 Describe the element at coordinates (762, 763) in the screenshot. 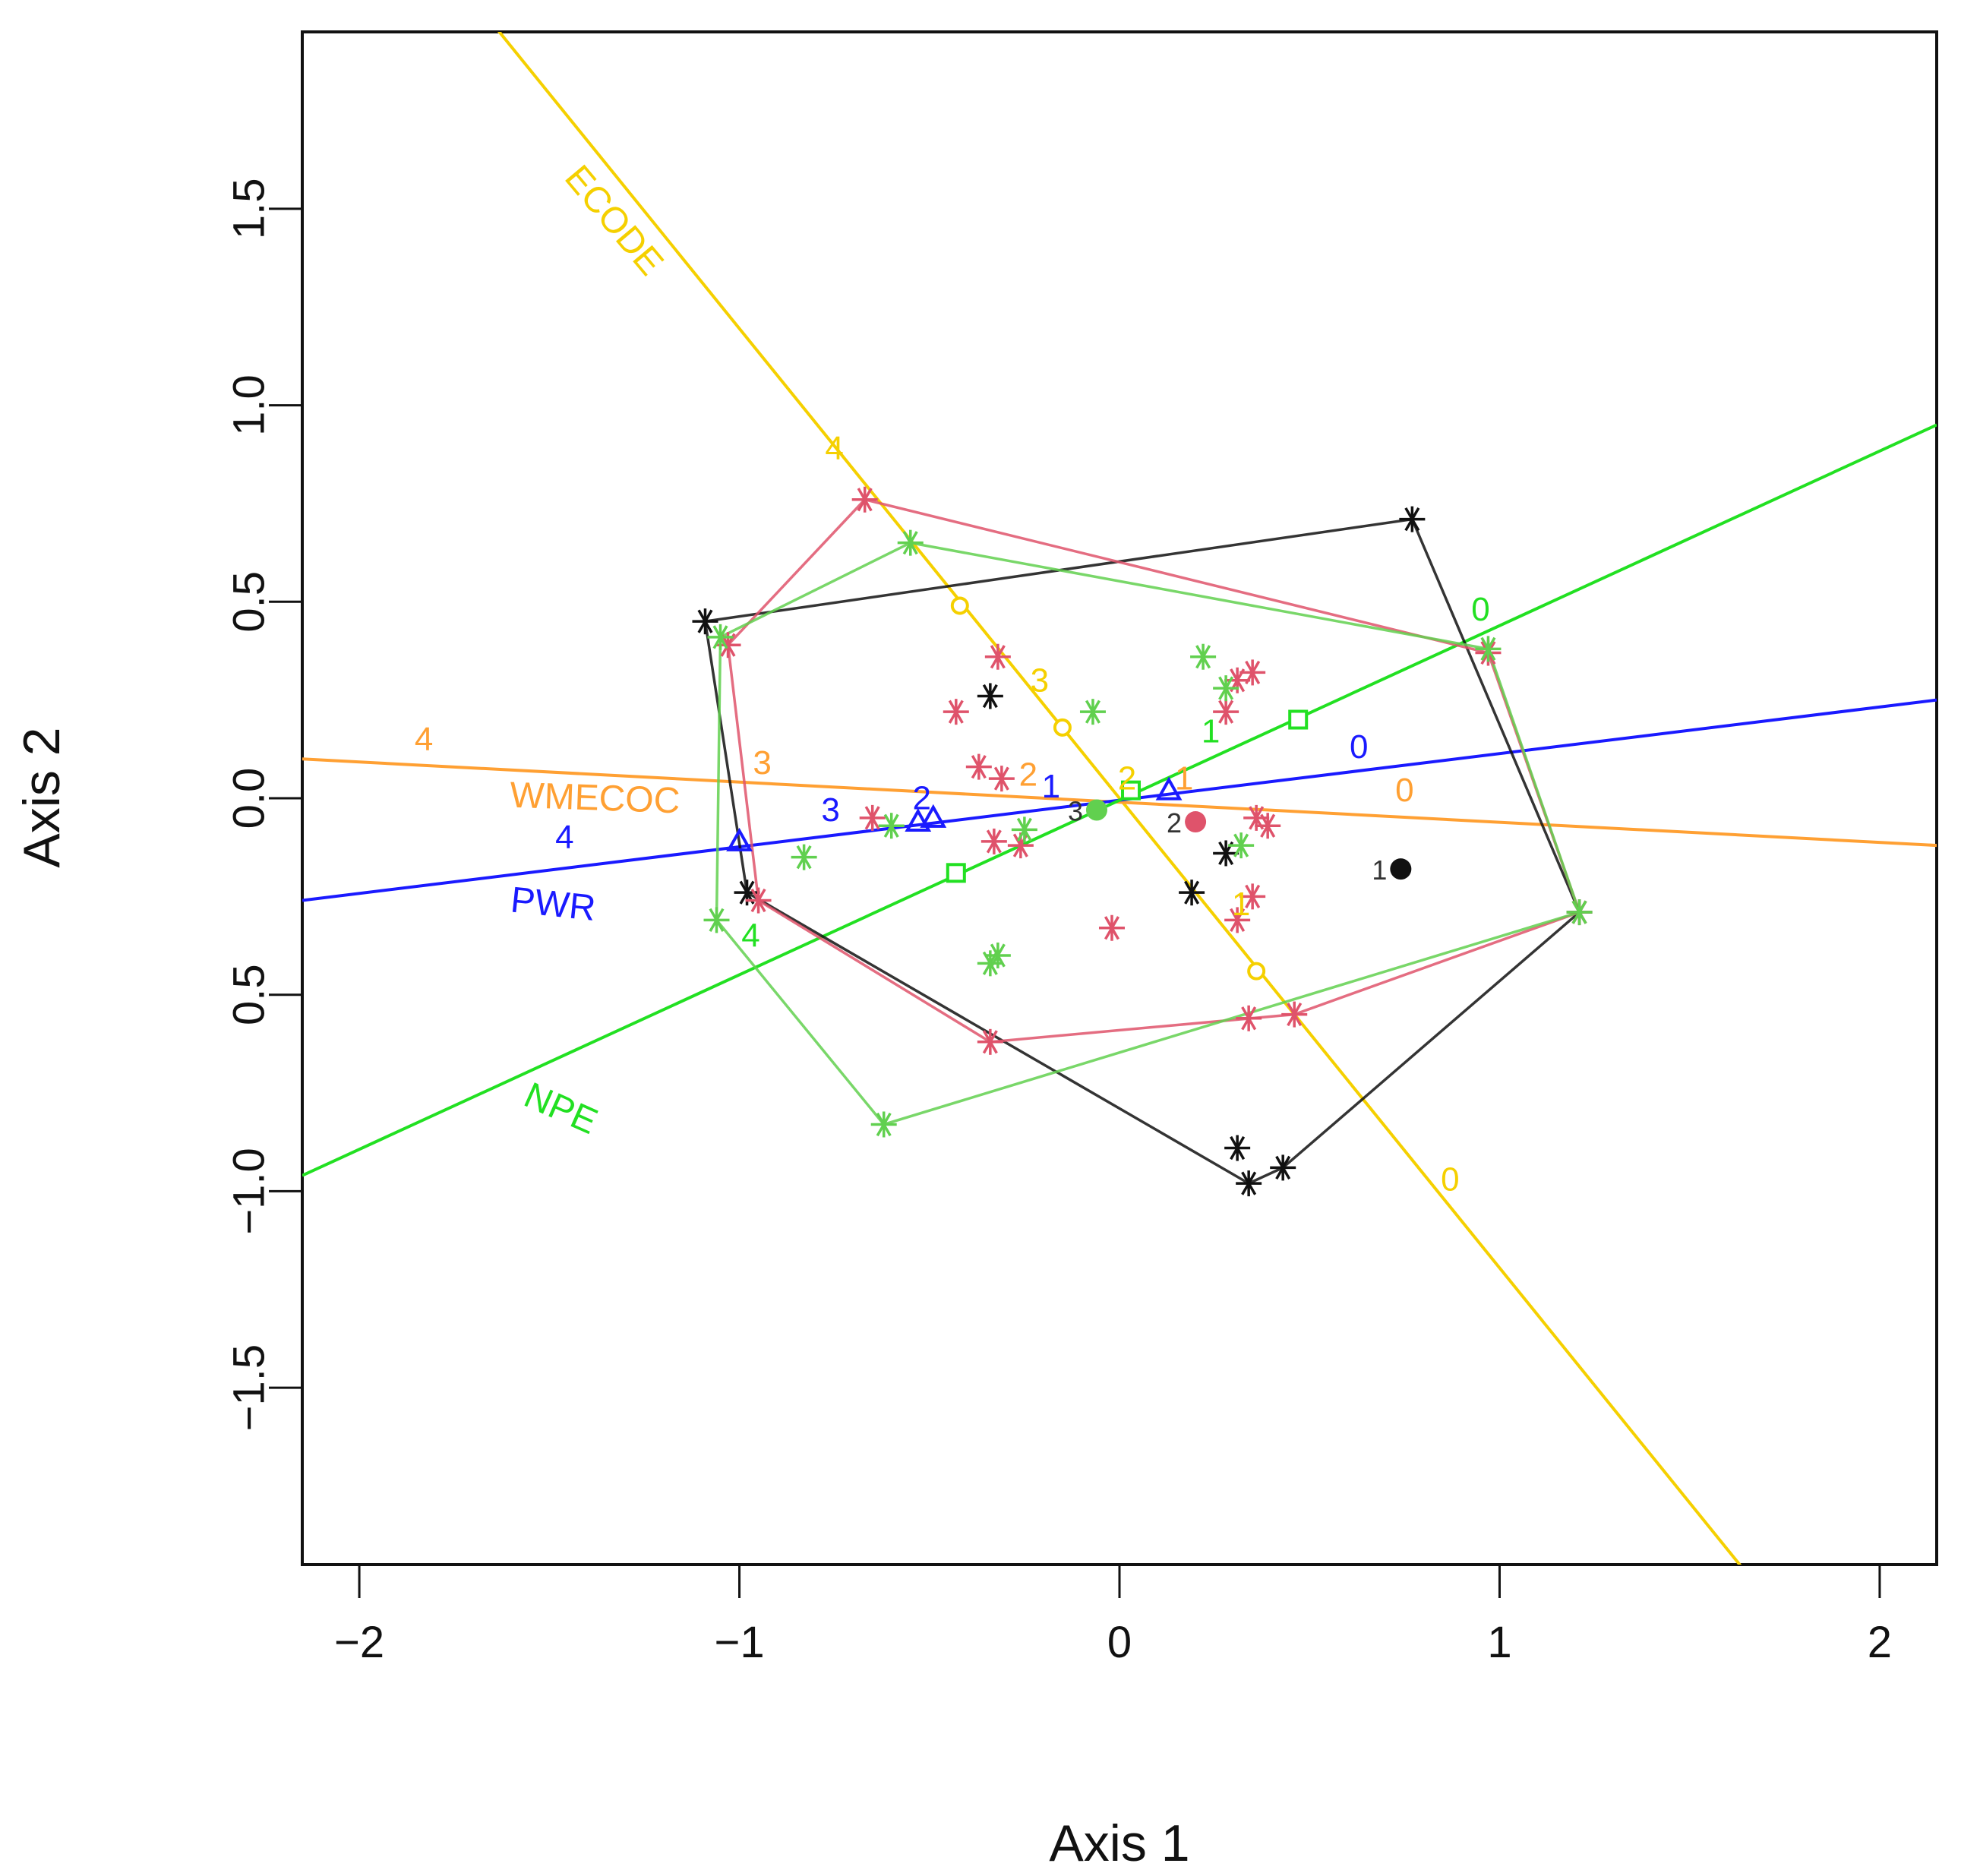

I see `wmecoc-tick-label: 3` at that location.